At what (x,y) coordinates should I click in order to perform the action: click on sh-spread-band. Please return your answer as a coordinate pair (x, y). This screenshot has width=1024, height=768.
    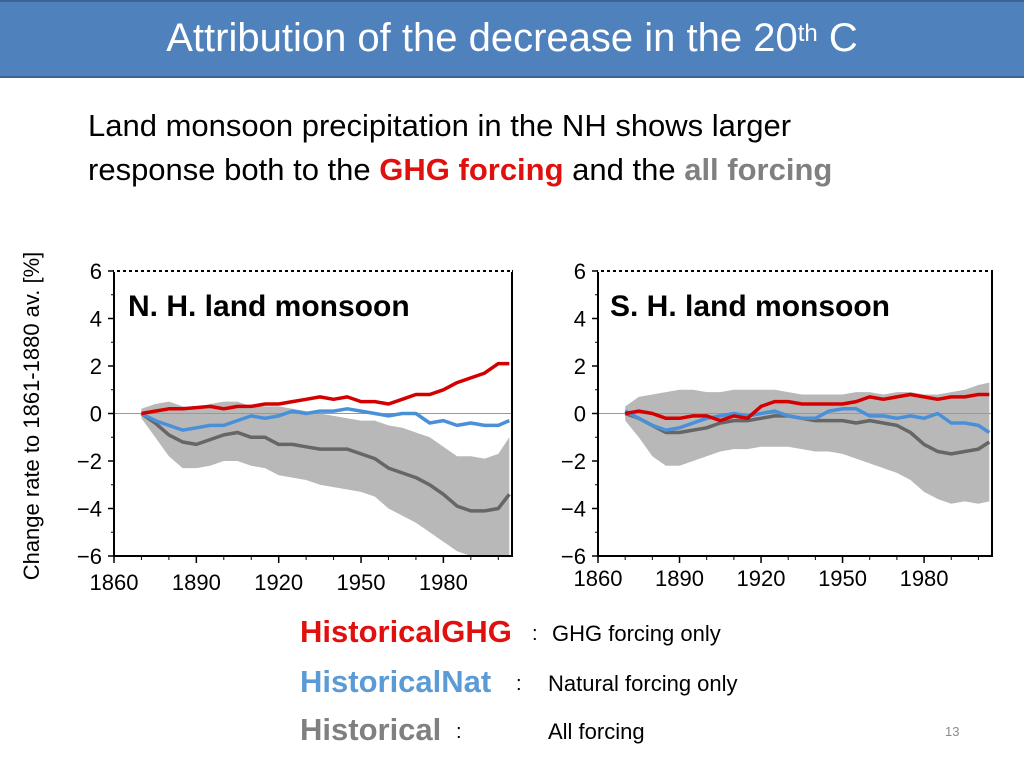
    Looking at the image, I should click on (807, 443).